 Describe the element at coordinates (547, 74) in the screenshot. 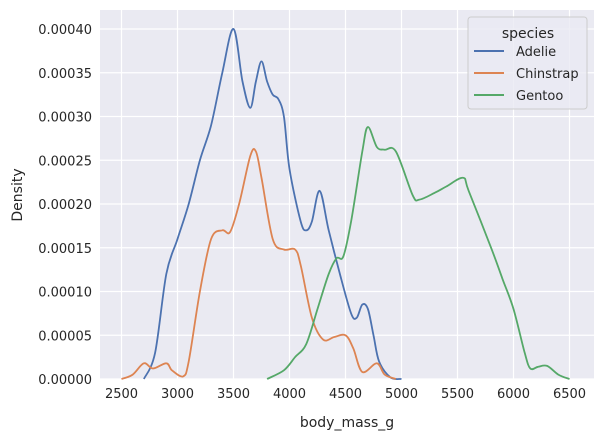

I see `legend-label-chinstrap: Chinstrap` at that location.